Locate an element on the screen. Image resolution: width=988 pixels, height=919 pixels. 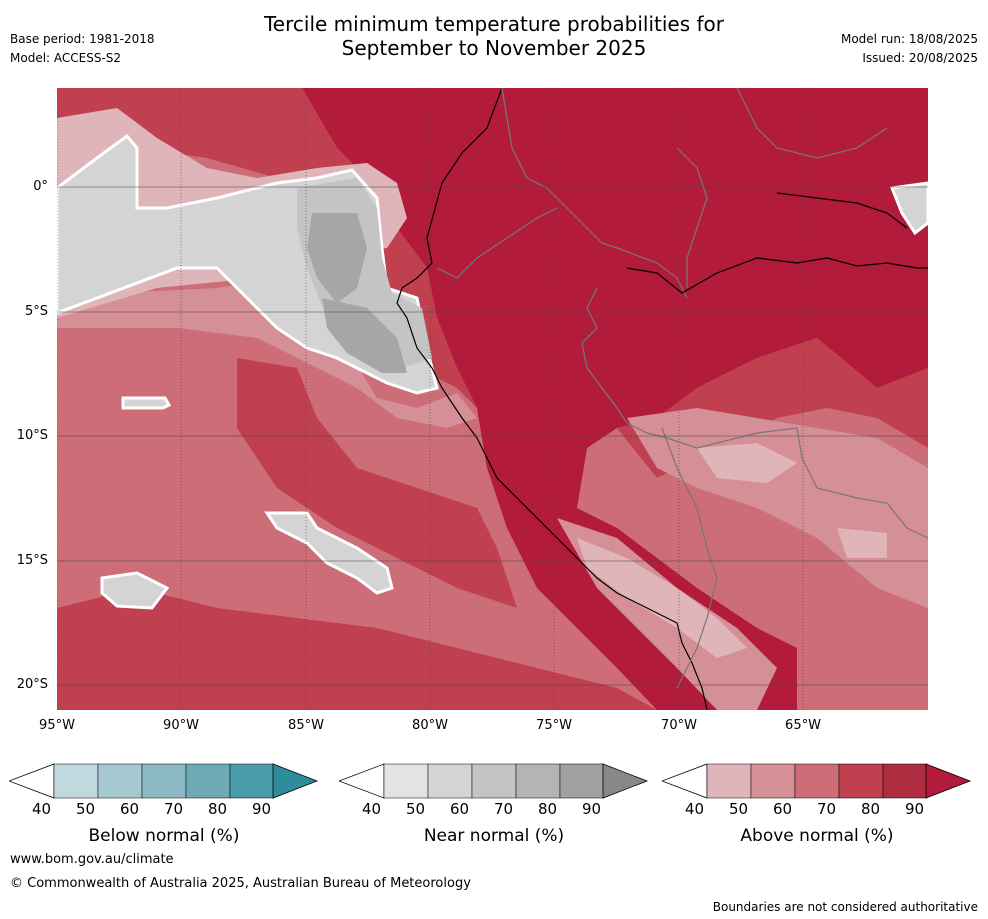
cb-below-tick-90: 90 is located at coordinates (262, 809).